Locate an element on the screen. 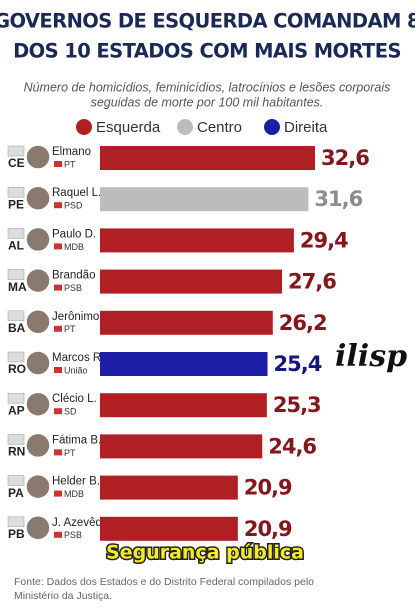 This screenshot has height=608, width=415. state-label: RO is located at coordinates (17, 369).